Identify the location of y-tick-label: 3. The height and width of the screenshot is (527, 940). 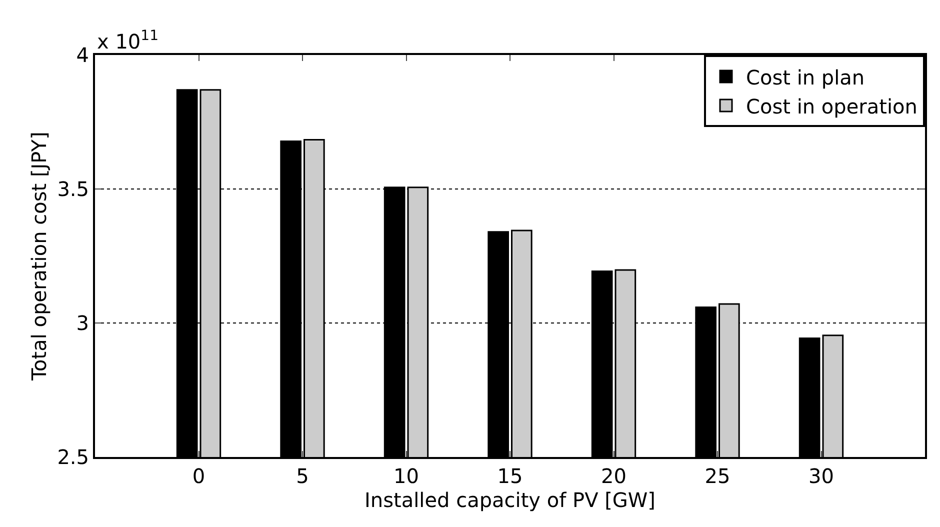
(82, 323).